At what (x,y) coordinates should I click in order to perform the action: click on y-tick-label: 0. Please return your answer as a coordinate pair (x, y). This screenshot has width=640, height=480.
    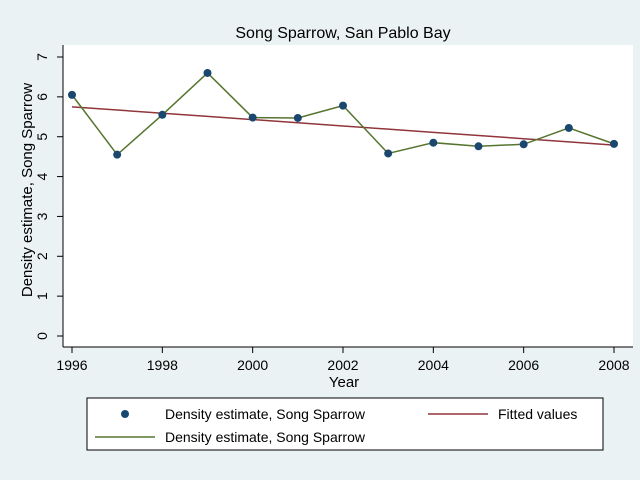
    Looking at the image, I should click on (42, 336).